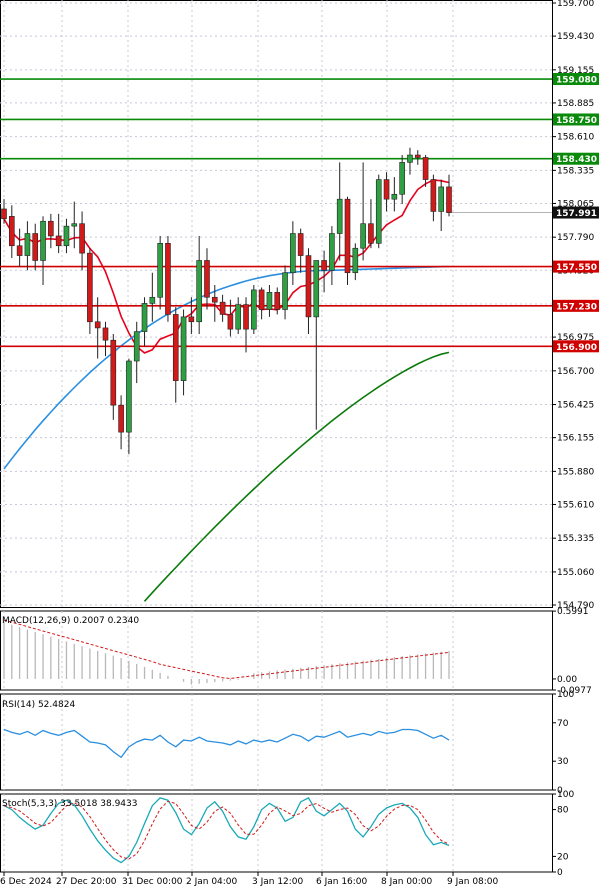 The width and height of the screenshot is (600, 890). What do you see at coordinates (575, 138) in the screenshot?
I see `y-tick-label: 158.610` at bounding box center [575, 138].